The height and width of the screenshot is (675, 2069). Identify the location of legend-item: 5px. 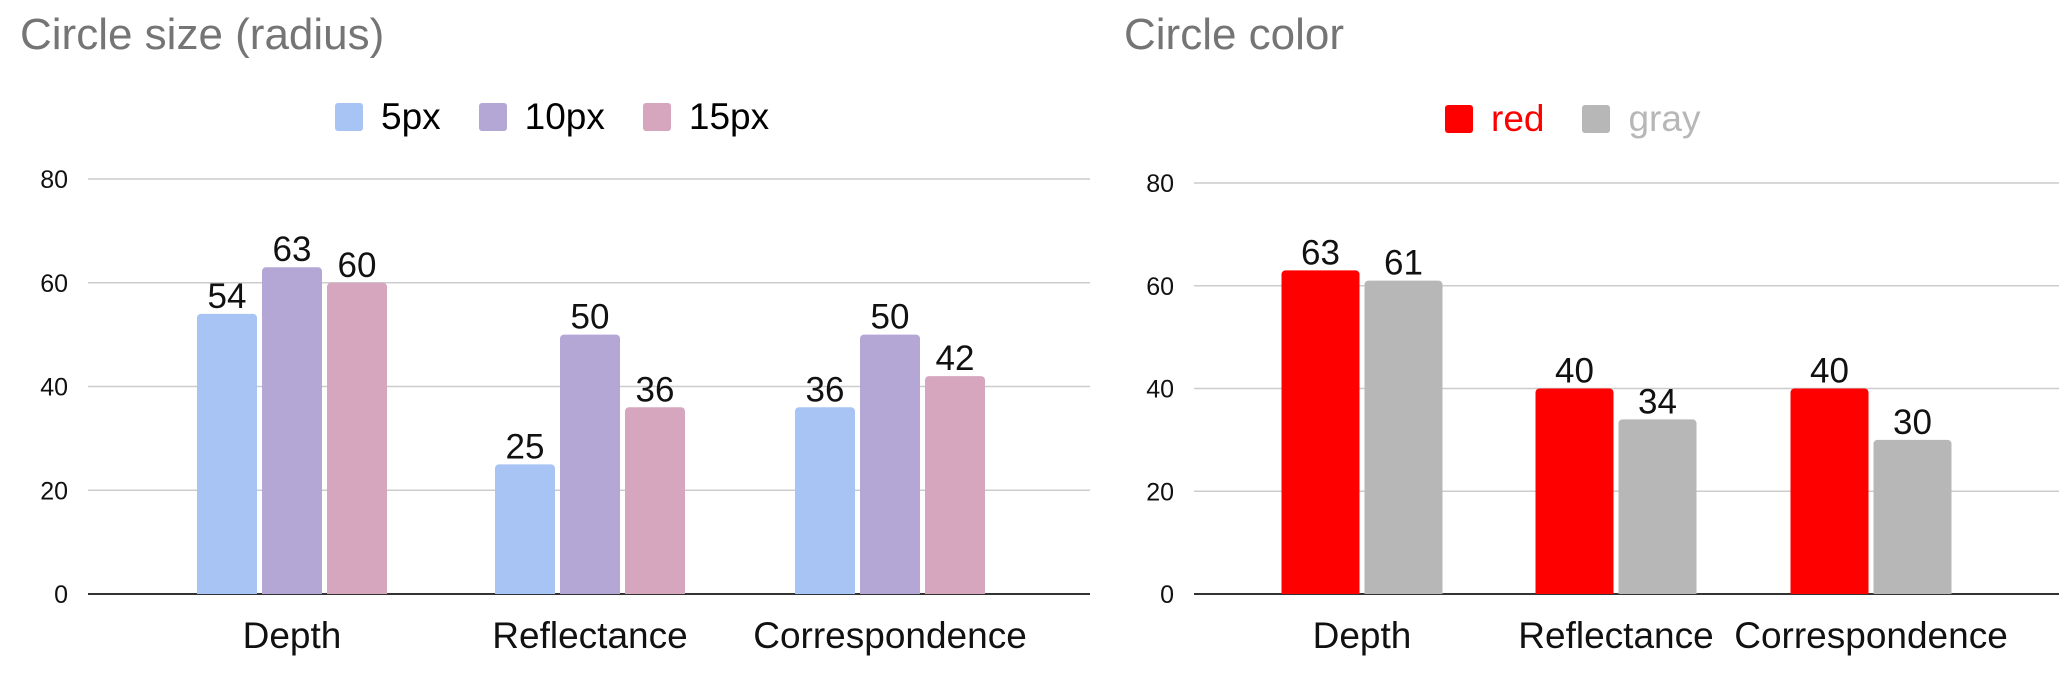
(388, 117).